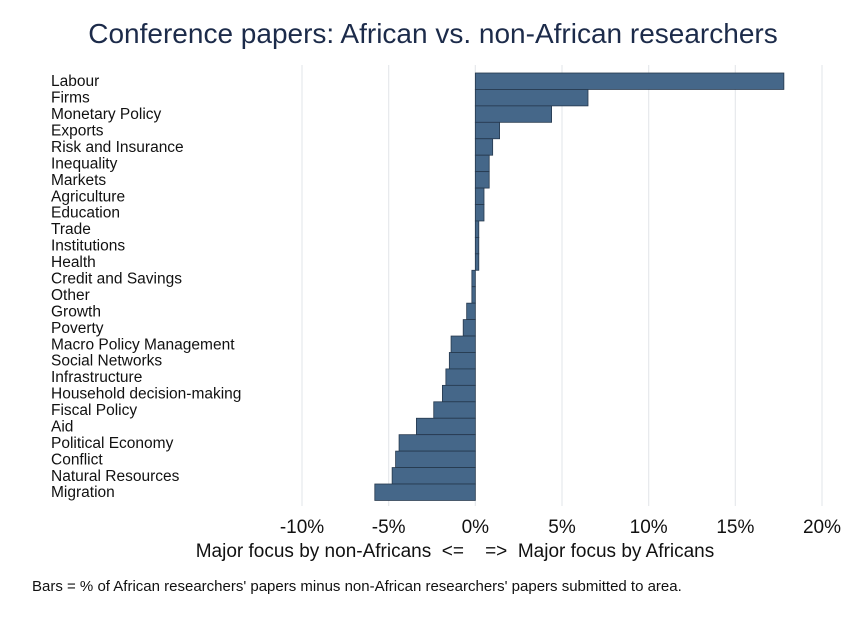  Describe the element at coordinates (88, 246) in the screenshot. I see `category-label-10: Institutions` at that location.